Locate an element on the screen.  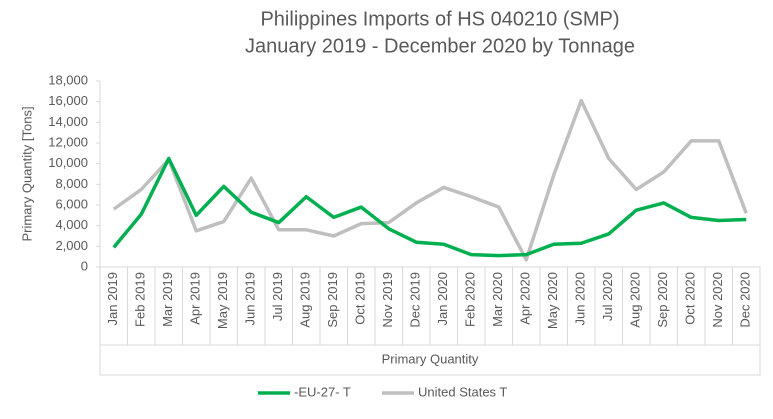
y-tick-label: 2,000 is located at coordinates (71, 245).